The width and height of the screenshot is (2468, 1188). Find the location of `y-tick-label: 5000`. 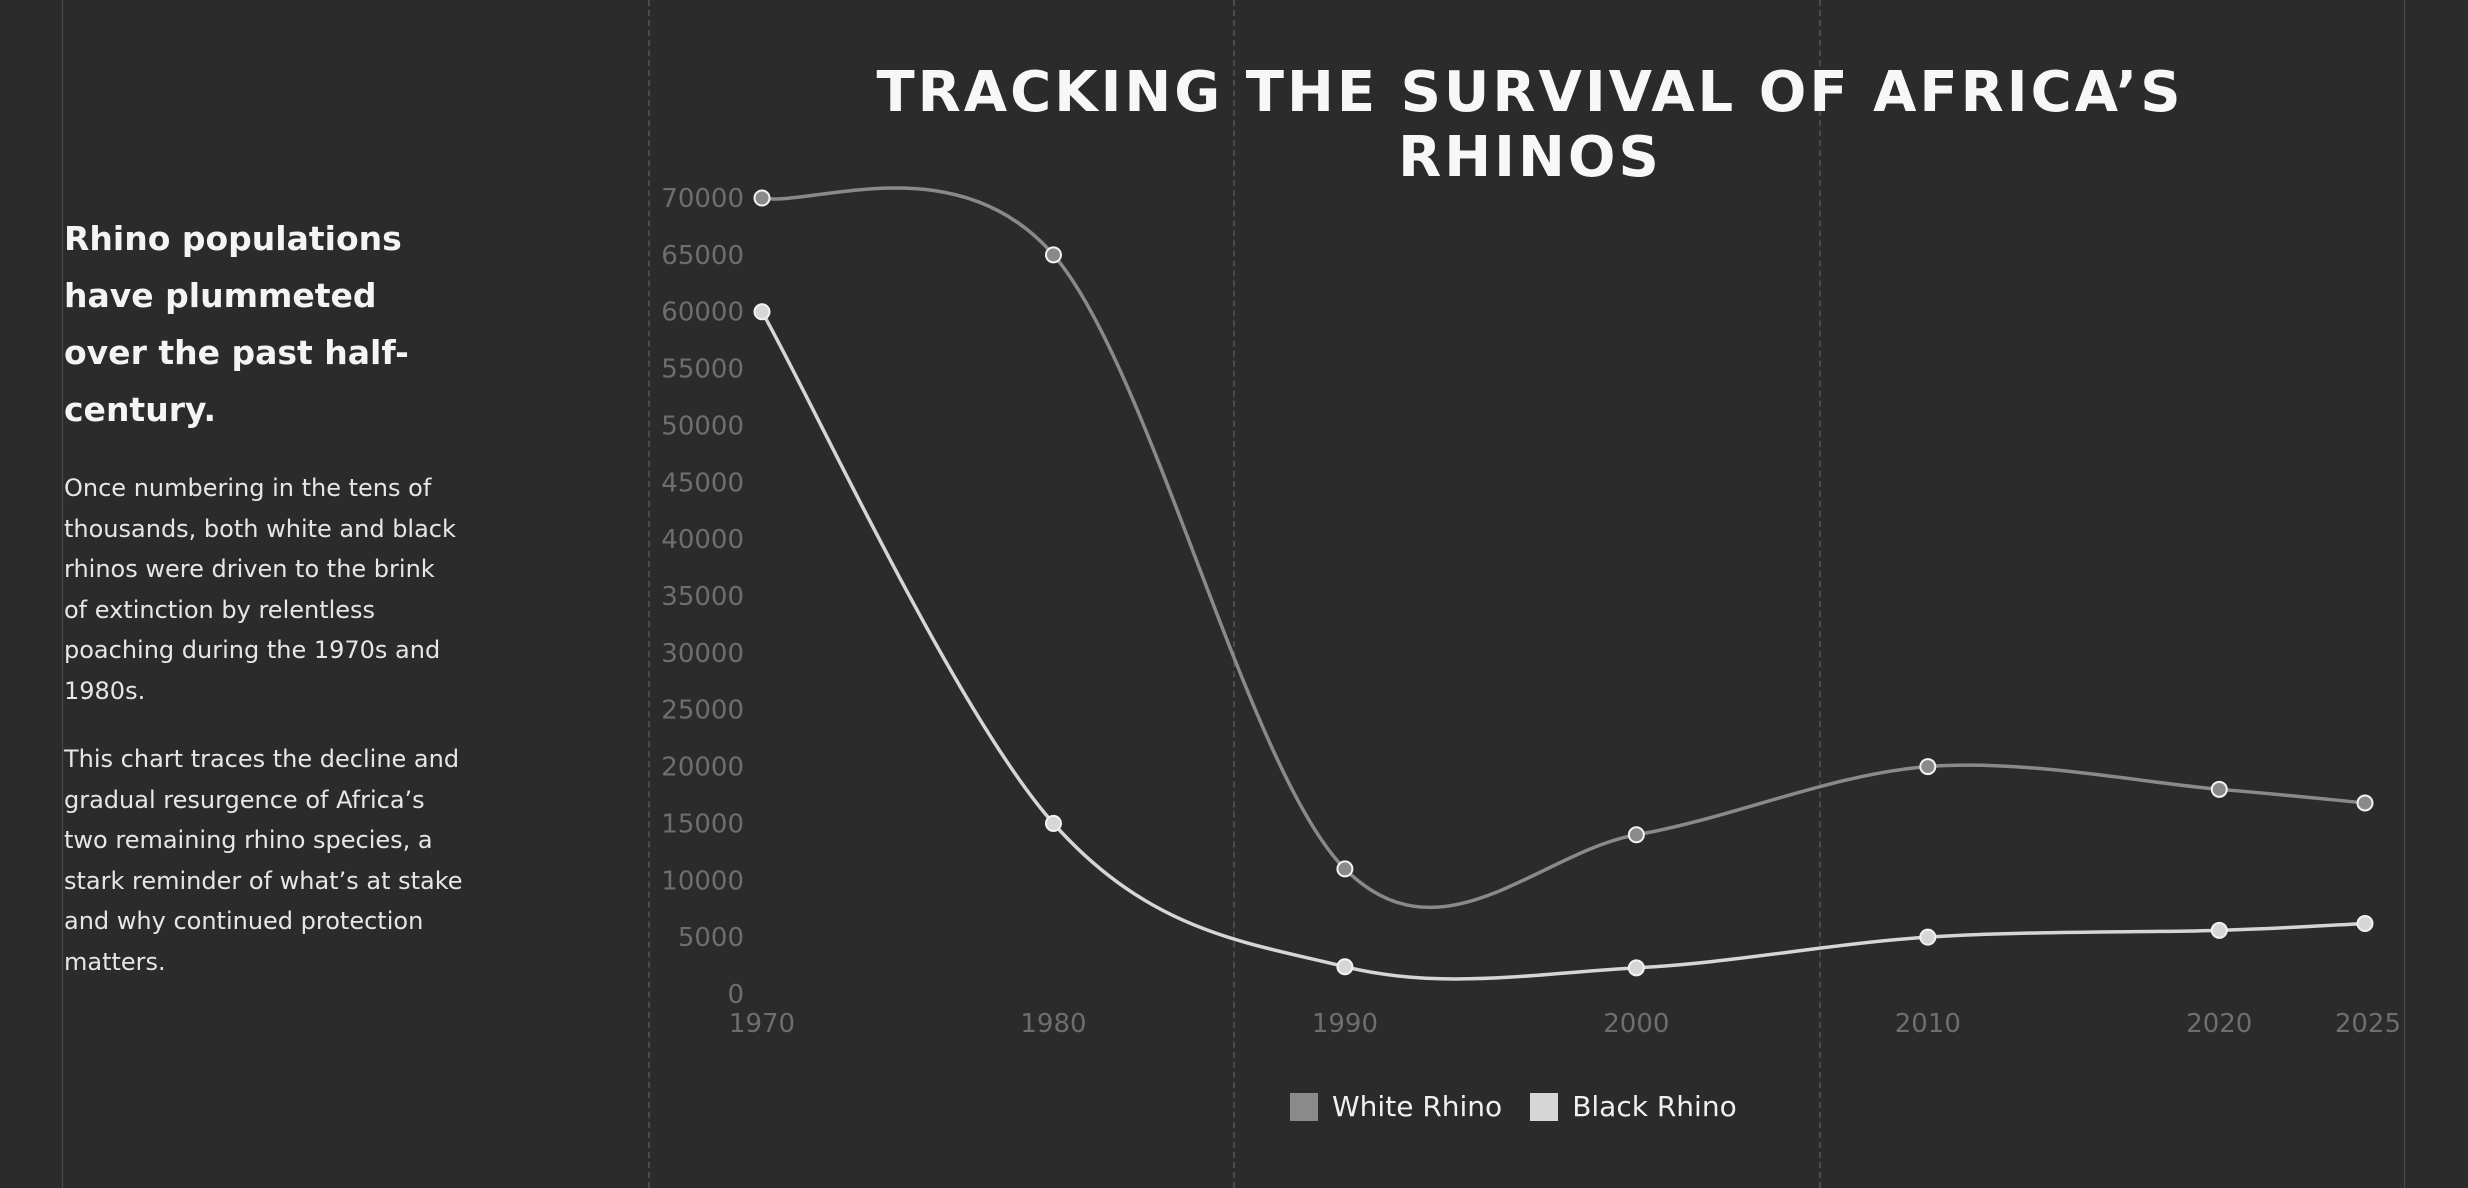

y-tick-label: 5000 is located at coordinates (711, 938).